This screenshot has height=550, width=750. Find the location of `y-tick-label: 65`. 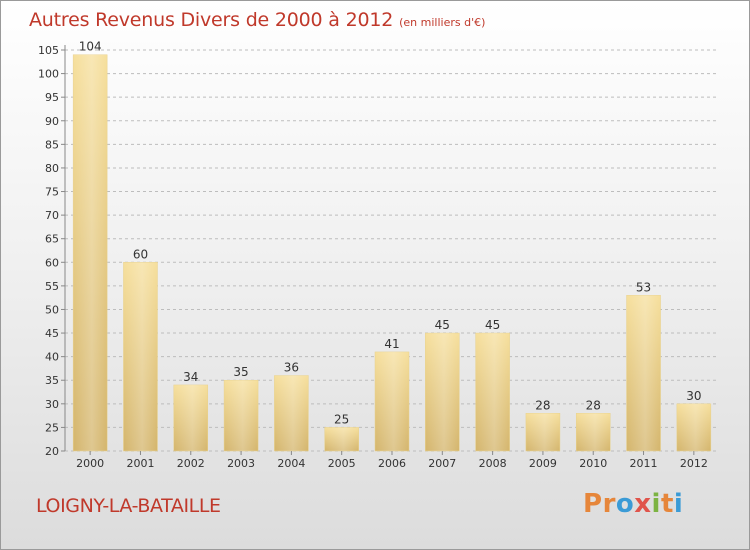

y-tick-label: 65 is located at coordinates (52, 239).